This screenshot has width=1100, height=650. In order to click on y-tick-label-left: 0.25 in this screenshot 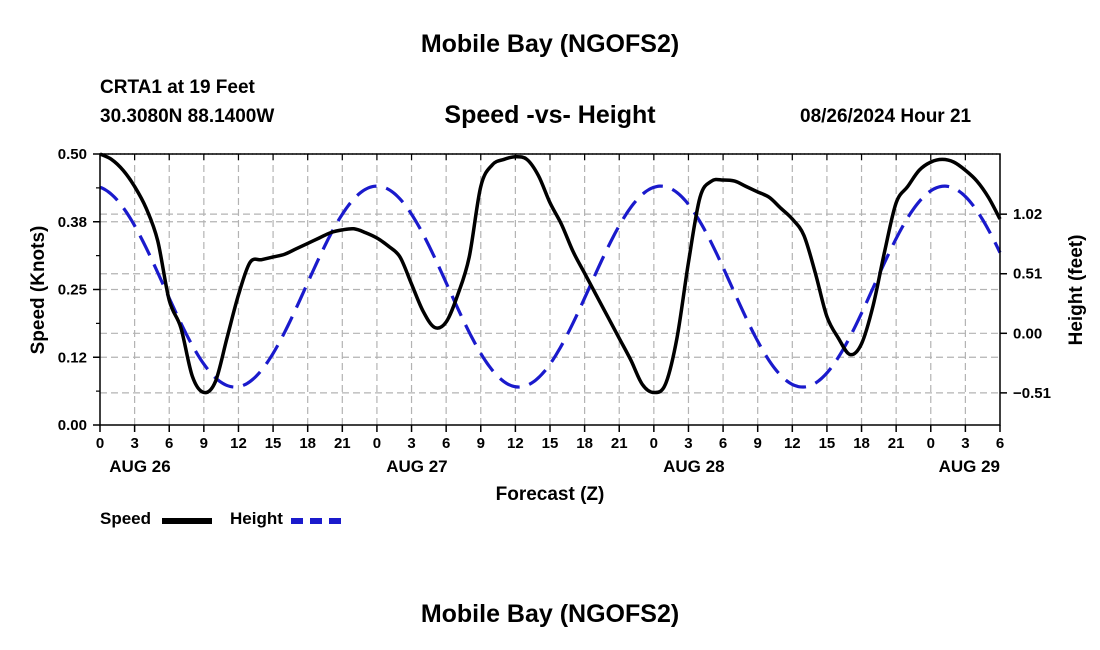, I will do `click(72, 290)`.